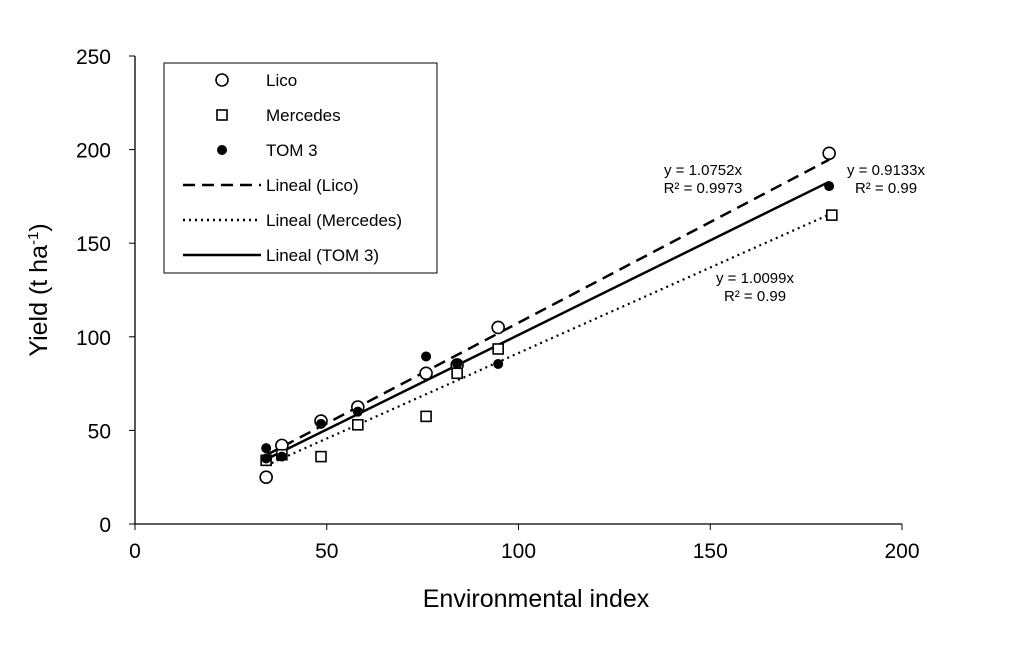  What do you see at coordinates (901, 551) in the screenshot?
I see `x-tick-label: 200` at bounding box center [901, 551].